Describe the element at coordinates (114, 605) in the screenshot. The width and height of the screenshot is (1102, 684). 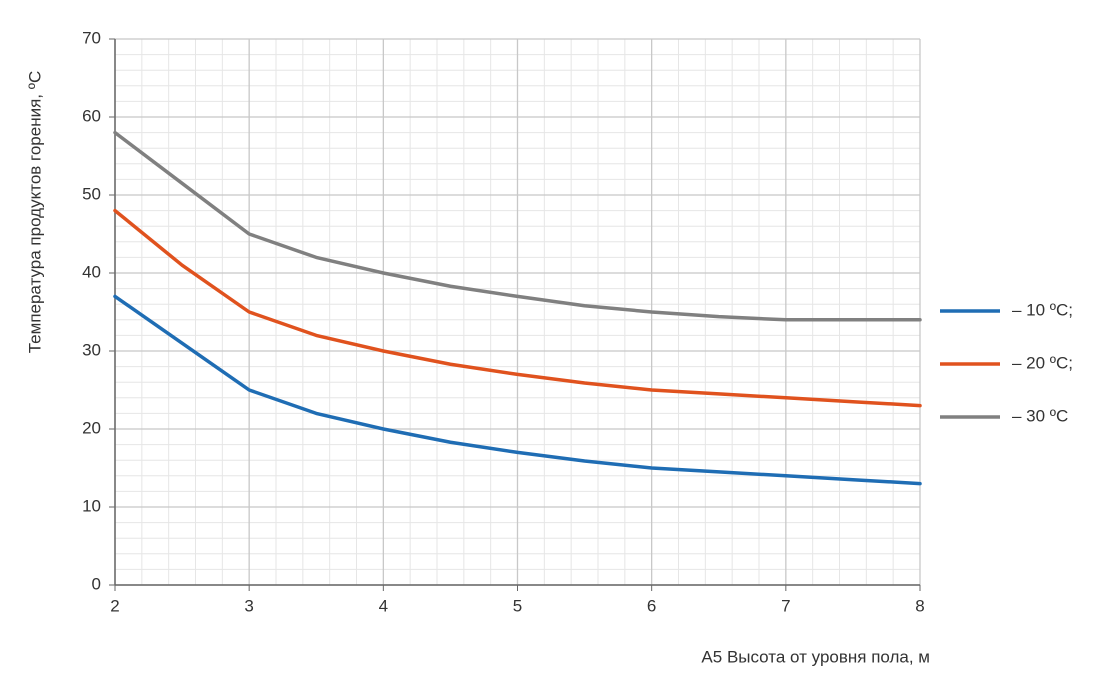
I see `x-tick-label: 2` at that location.